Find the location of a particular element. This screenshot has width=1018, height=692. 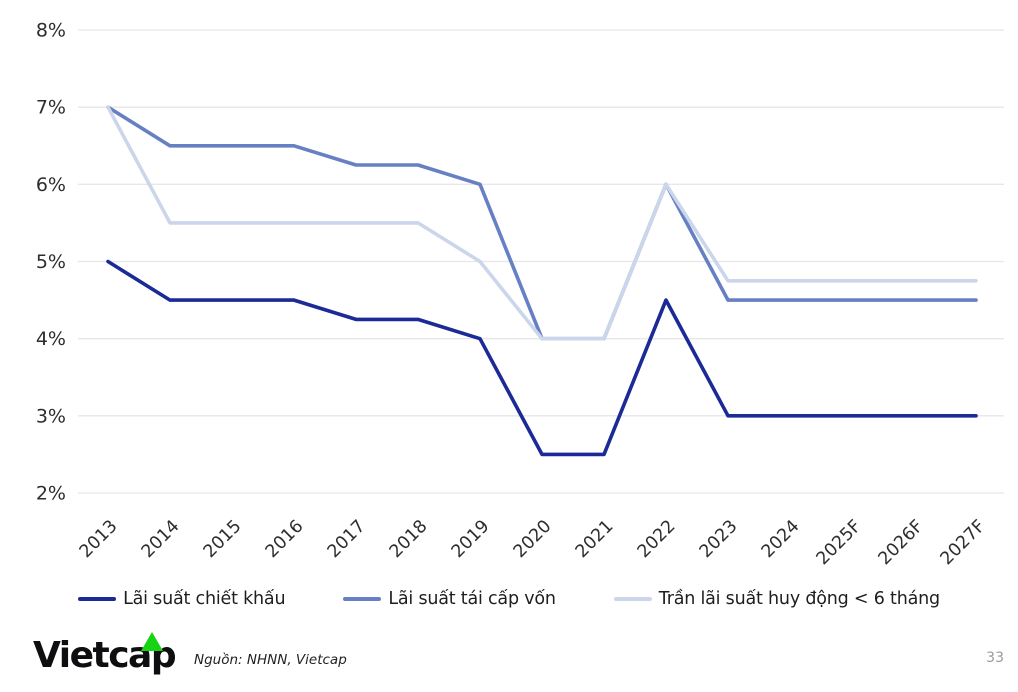

x-axis-tick-label: 2018 is located at coordinates (409, 539).